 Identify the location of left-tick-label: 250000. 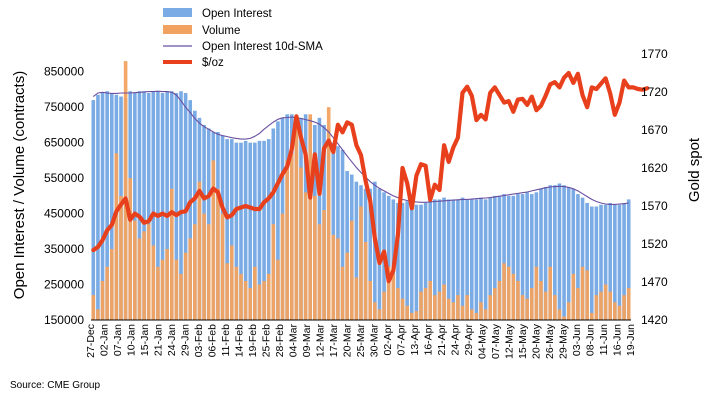
(64, 285).